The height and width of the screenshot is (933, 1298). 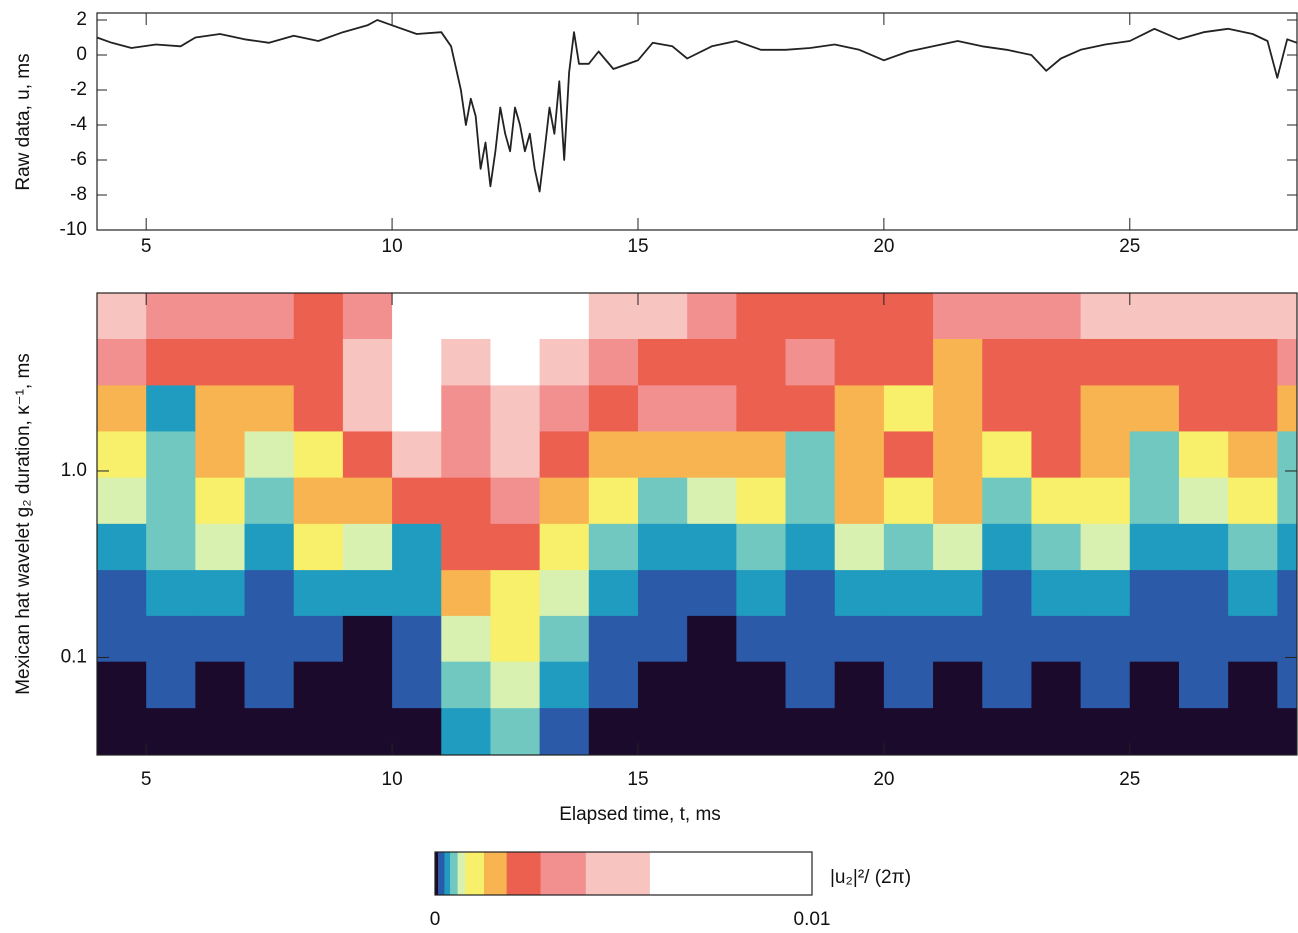 I want to click on x-tick-label: 15, so click(x=637, y=779).